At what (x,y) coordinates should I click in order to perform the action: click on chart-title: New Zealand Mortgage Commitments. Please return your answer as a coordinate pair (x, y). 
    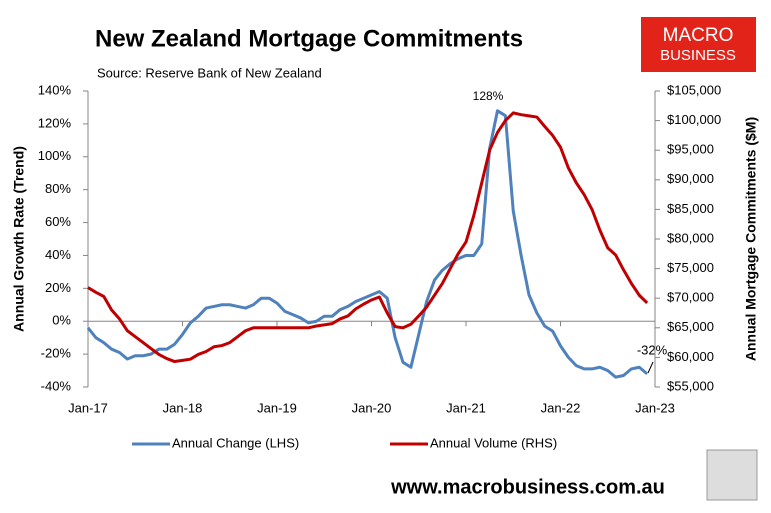
    Looking at the image, I should click on (309, 38).